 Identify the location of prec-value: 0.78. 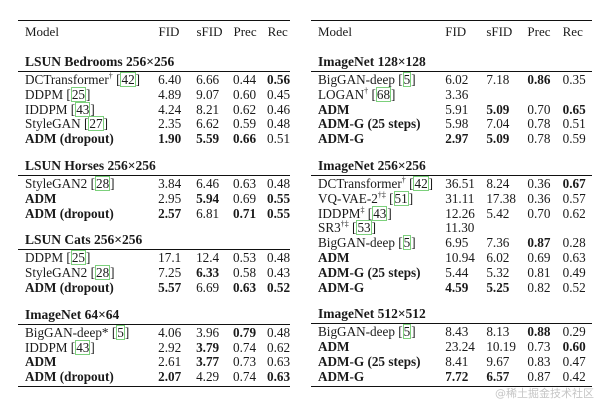
(539, 124).